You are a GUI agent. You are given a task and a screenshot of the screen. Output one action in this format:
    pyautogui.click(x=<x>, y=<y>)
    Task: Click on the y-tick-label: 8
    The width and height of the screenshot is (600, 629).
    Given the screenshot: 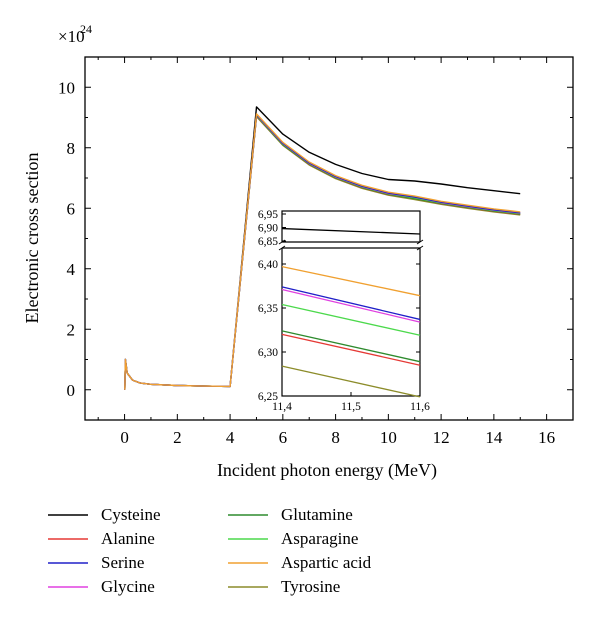 What is the action you would take?
    pyautogui.click(x=71, y=148)
    